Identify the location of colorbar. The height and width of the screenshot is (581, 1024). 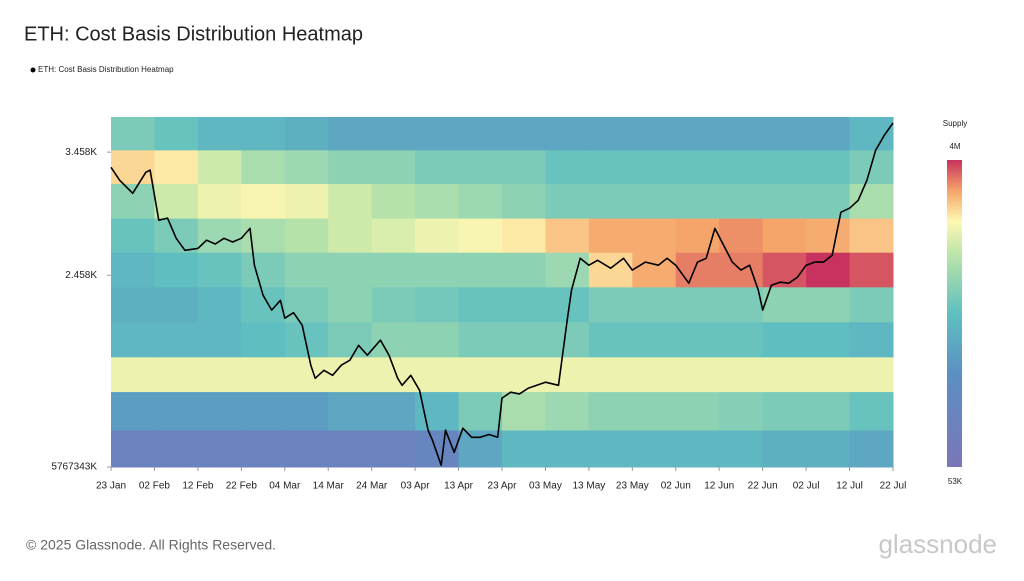
(954, 313).